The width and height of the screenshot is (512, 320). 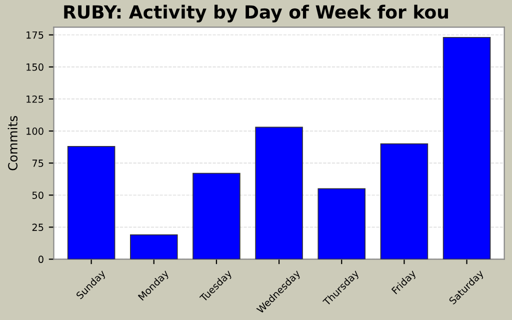 I want to click on y-tick-label: 100, so click(x=35, y=131).